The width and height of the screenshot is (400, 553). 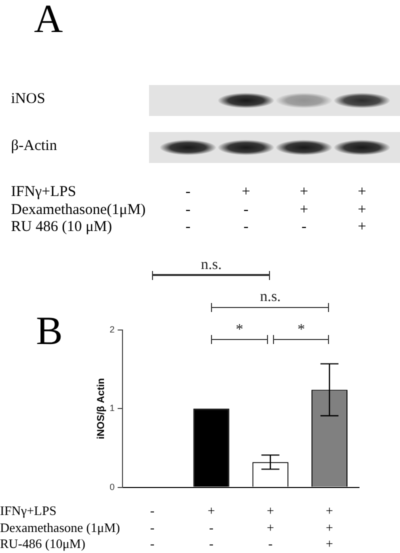 I want to click on text: Dexamethasone(1μM), so click(x=78, y=210).